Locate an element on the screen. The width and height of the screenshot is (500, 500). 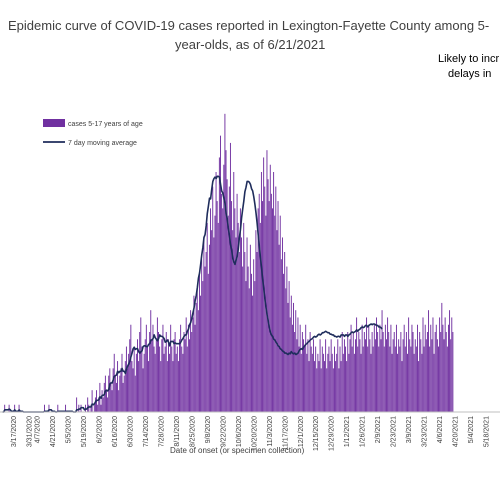
x-tick-label: 4/6/2021 is located at coordinates (440, 429).